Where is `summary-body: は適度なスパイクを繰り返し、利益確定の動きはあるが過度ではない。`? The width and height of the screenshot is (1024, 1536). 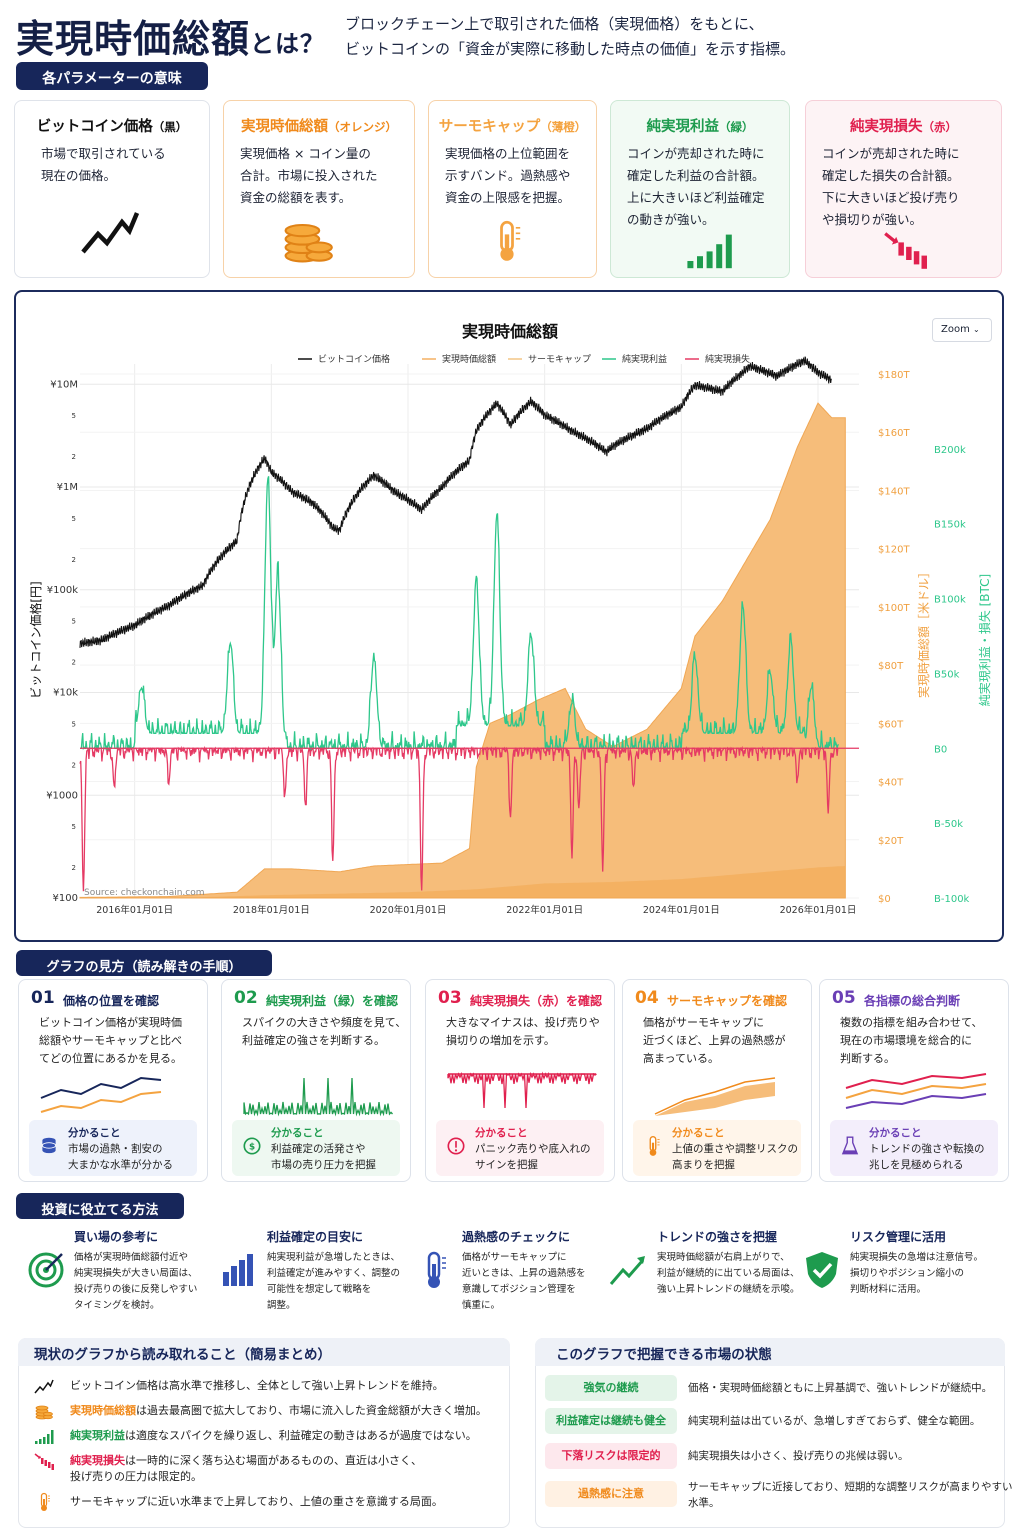 summary-body: は適度なスパイクを繰り返し、利益確定の動きはあるが過度ではない。 is located at coordinates (301, 1435).